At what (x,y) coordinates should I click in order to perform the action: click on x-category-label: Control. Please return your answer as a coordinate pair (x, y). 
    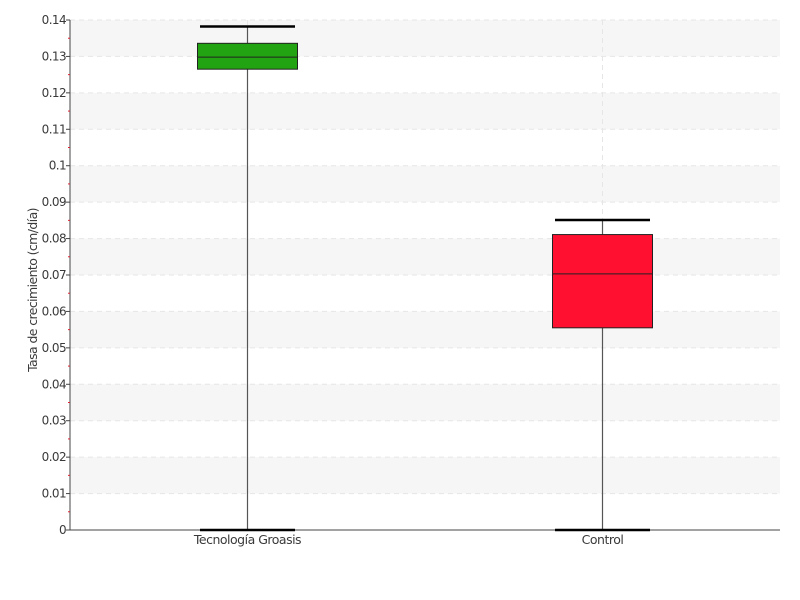
    Looking at the image, I should click on (603, 539).